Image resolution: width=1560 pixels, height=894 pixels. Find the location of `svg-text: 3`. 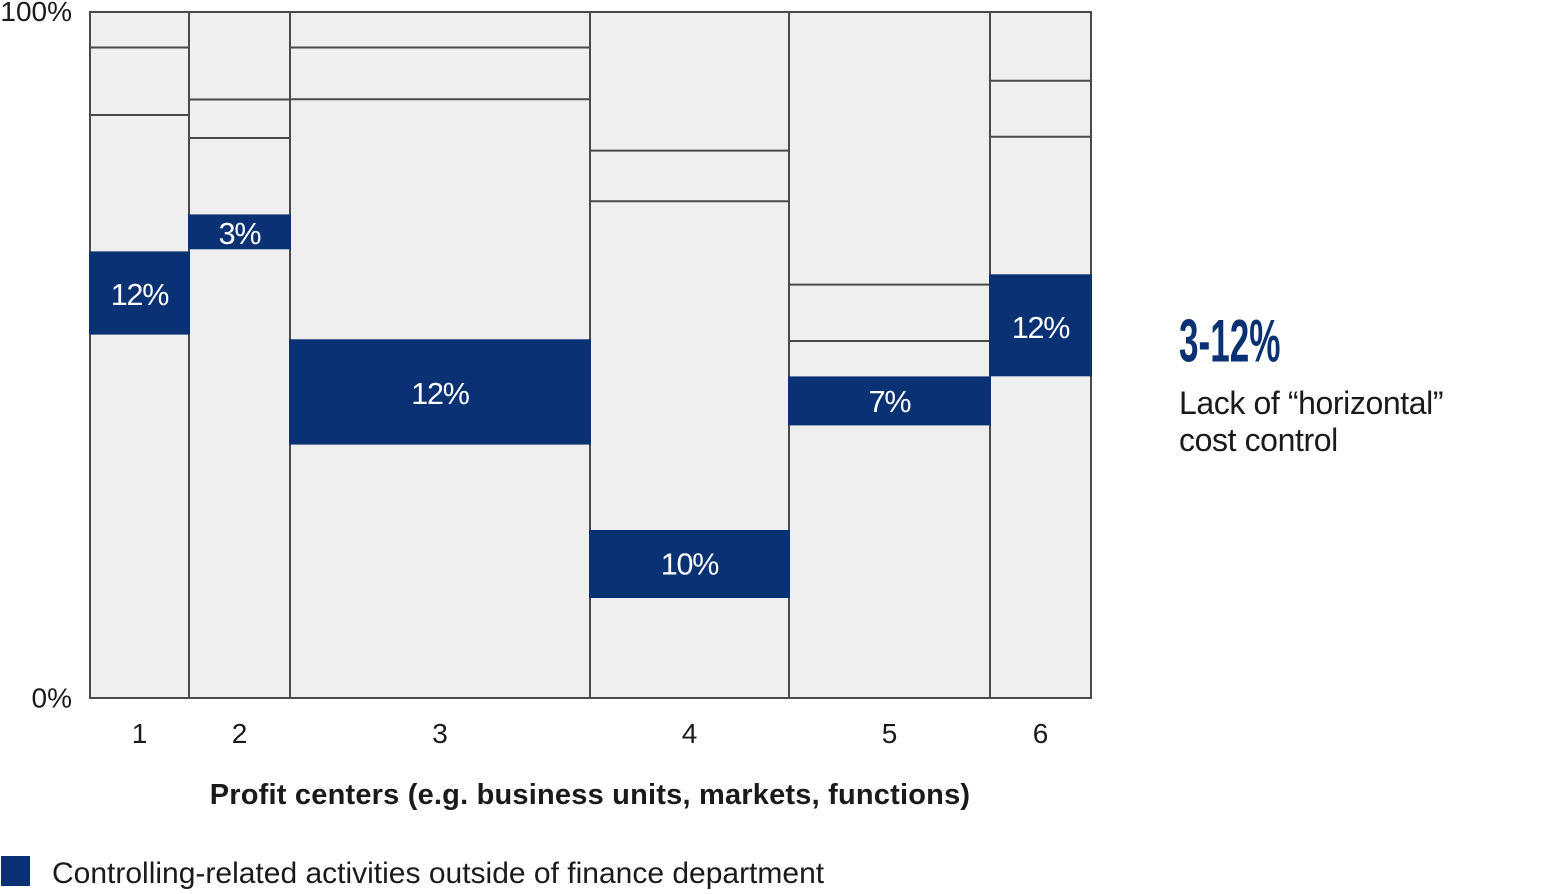

svg-text: 3 is located at coordinates (440, 733).